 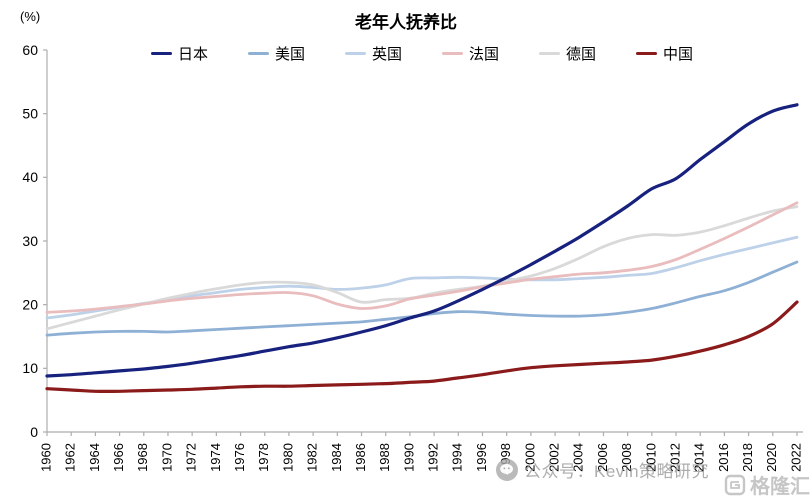 What do you see at coordinates (30, 305) in the screenshot?
I see `y-tick-label-20: 20` at bounding box center [30, 305].